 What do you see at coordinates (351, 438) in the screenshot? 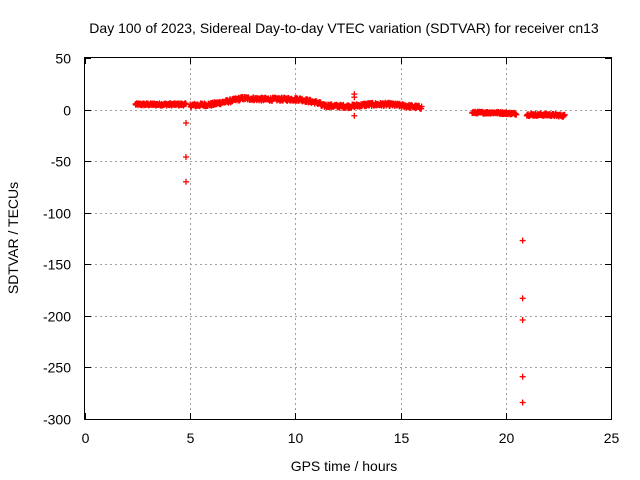
I see `x-tick-labels: 0 5 10 15 20 25` at bounding box center [351, 438].